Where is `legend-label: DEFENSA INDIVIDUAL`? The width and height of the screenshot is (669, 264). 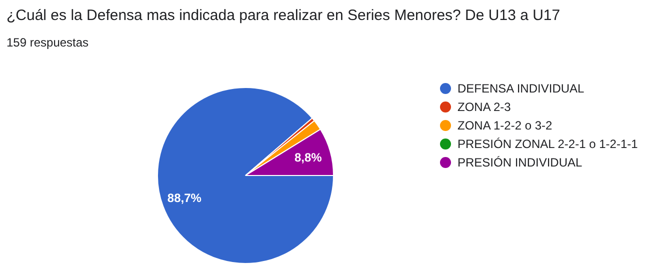 legend-label: DEFENSA INDIVIDUAL is located at coordinates (521, 89).